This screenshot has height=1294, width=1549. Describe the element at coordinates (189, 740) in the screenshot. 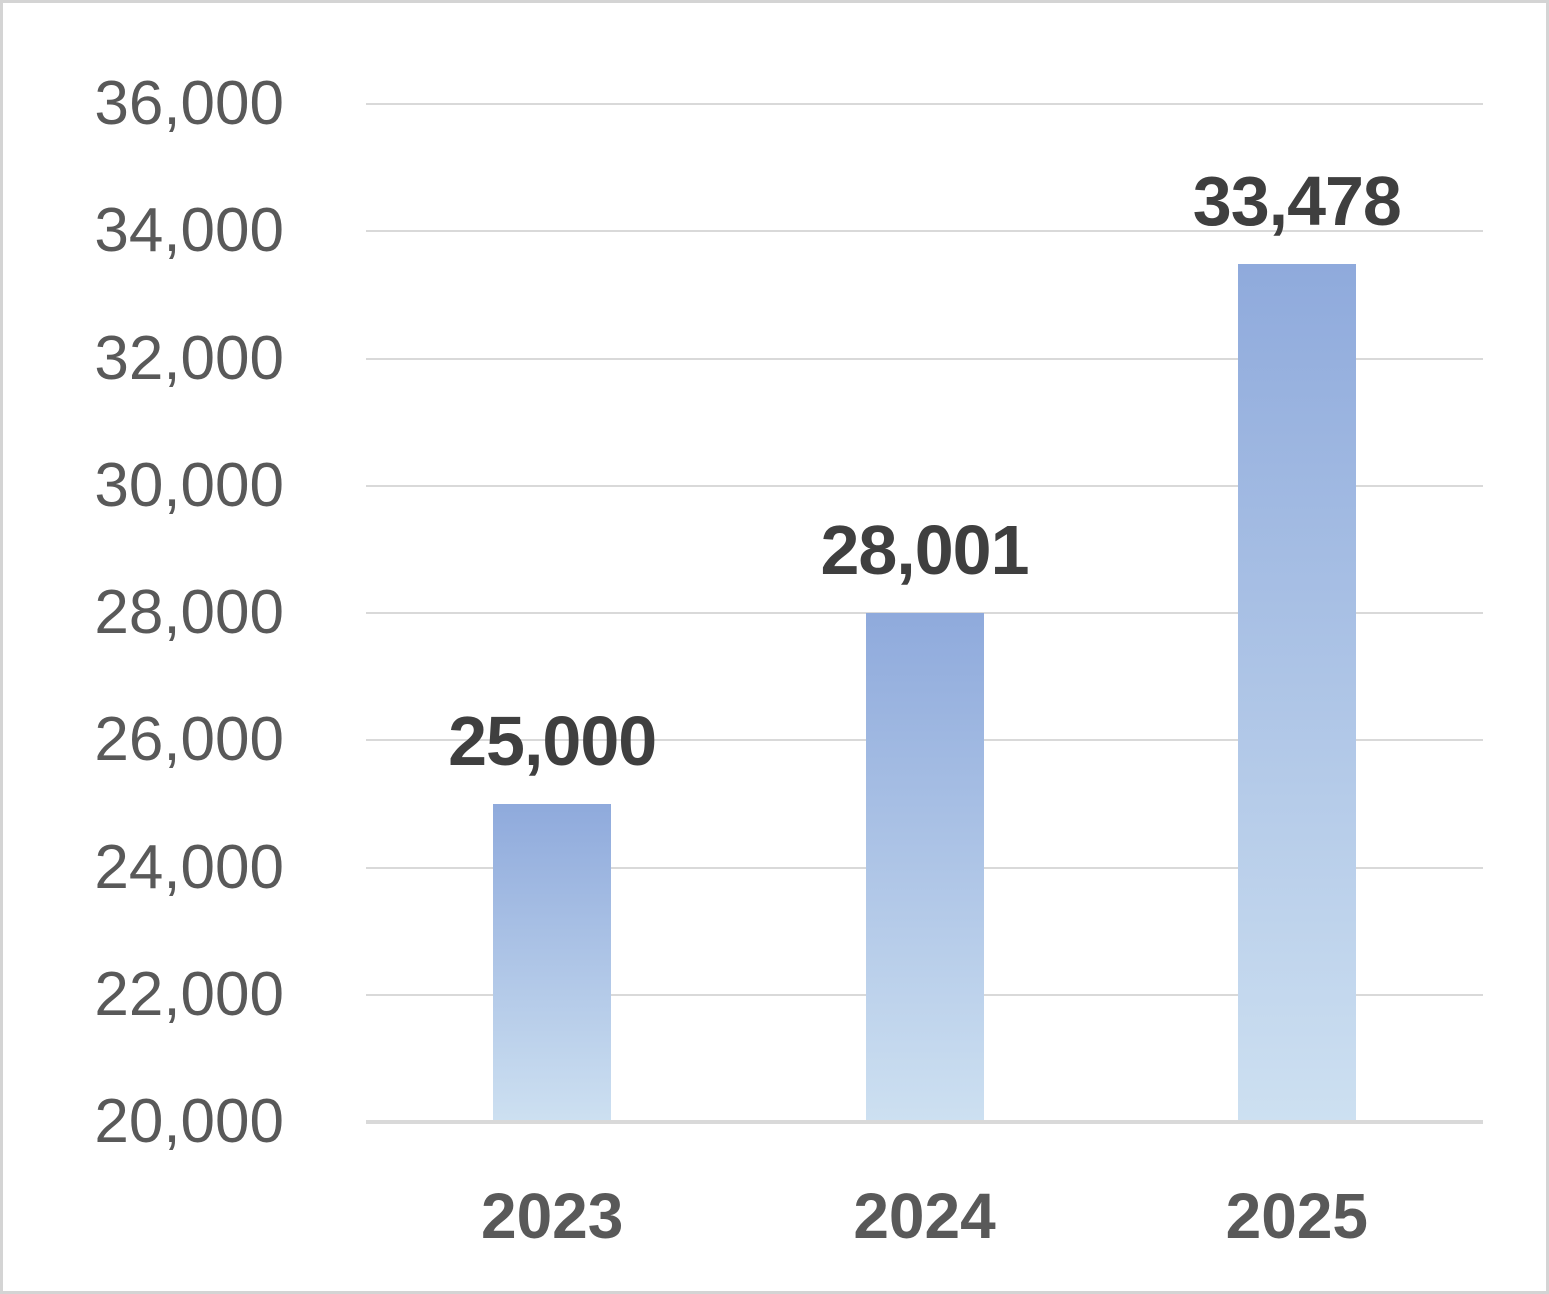

I see `y-axis-tick-label: 26,000` at that location.